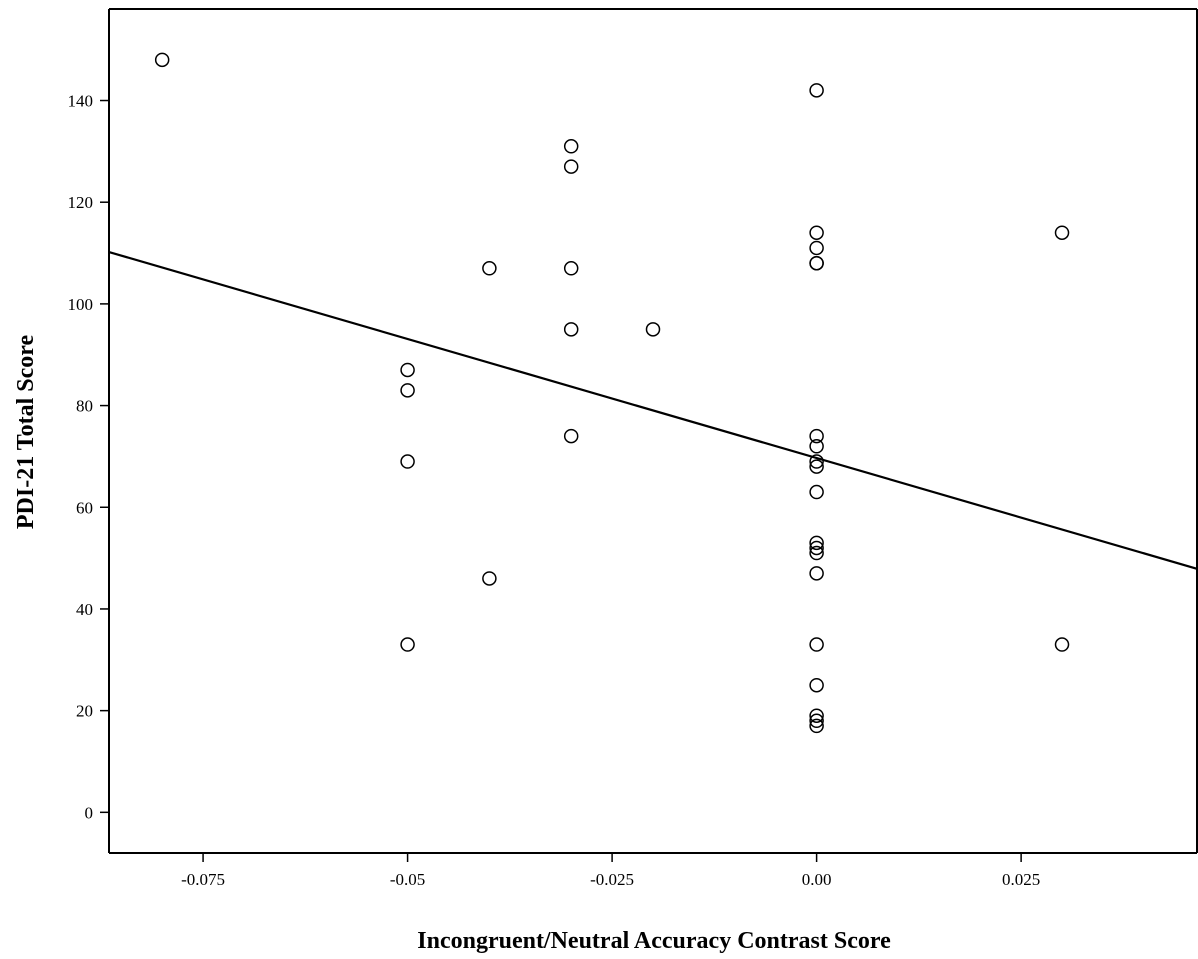 Image resolution: width=1198 pixels, height=959 pixels. I want to click on x-tick-label: -0.05, so click(407, 879).